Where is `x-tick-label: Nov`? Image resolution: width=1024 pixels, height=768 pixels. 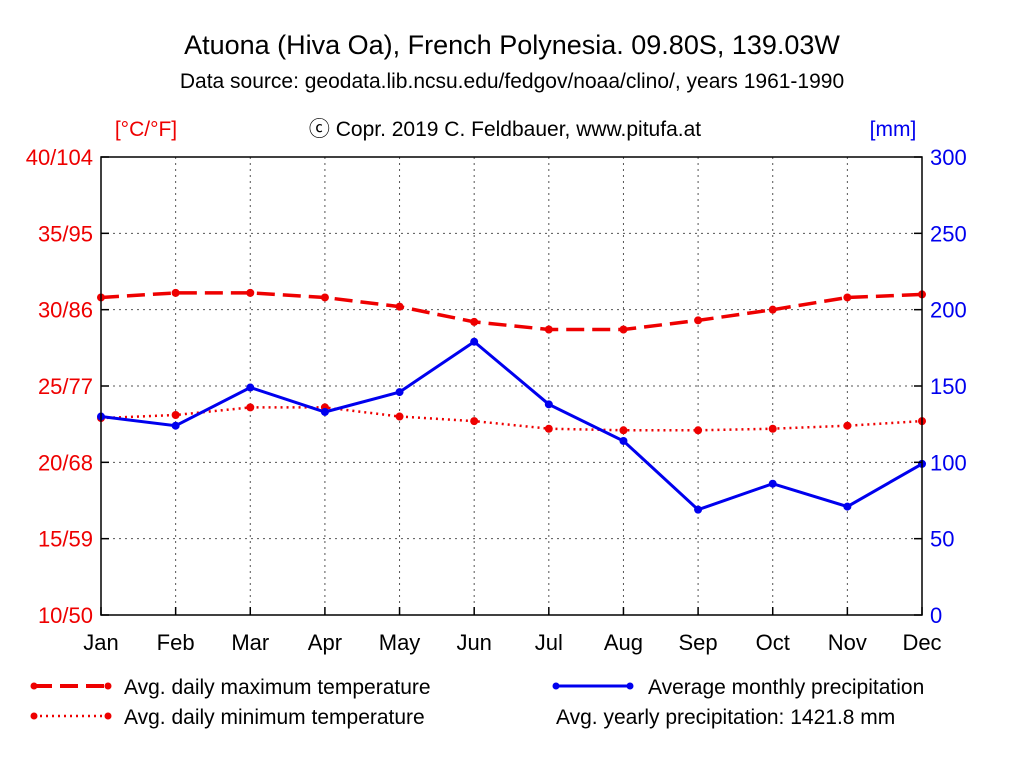 x-tick-label: Nov is located at coordinates (847, 642).